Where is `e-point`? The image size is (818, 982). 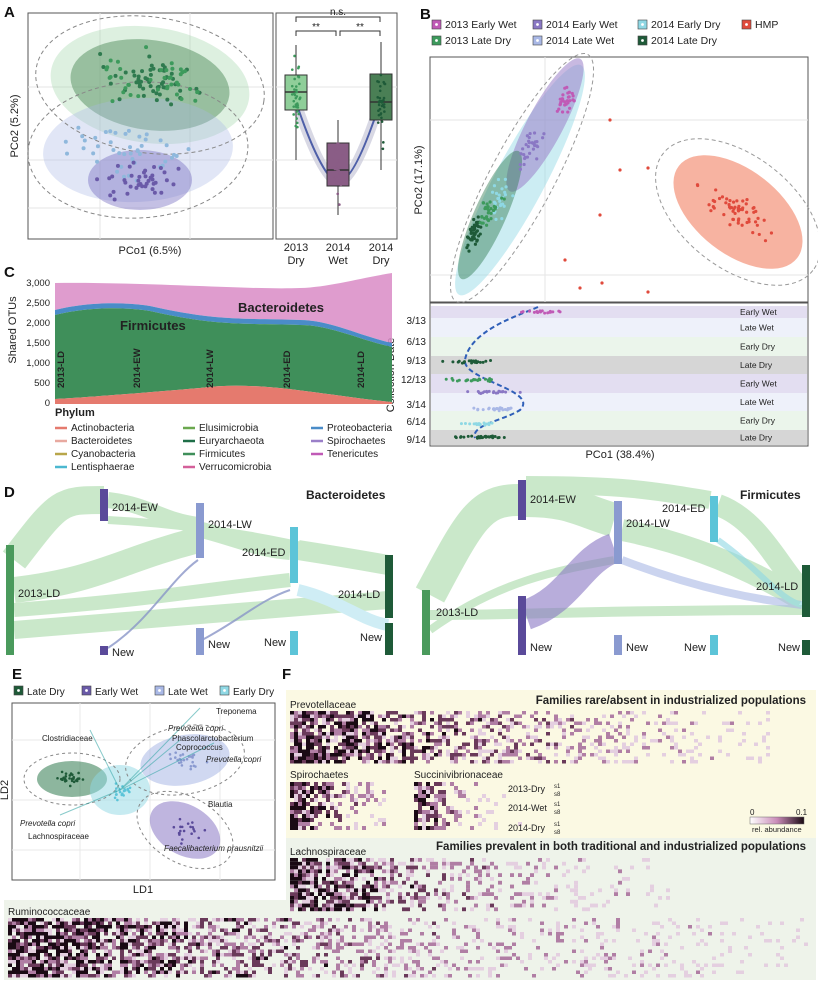 e-point is located at coordinates (116, 788).